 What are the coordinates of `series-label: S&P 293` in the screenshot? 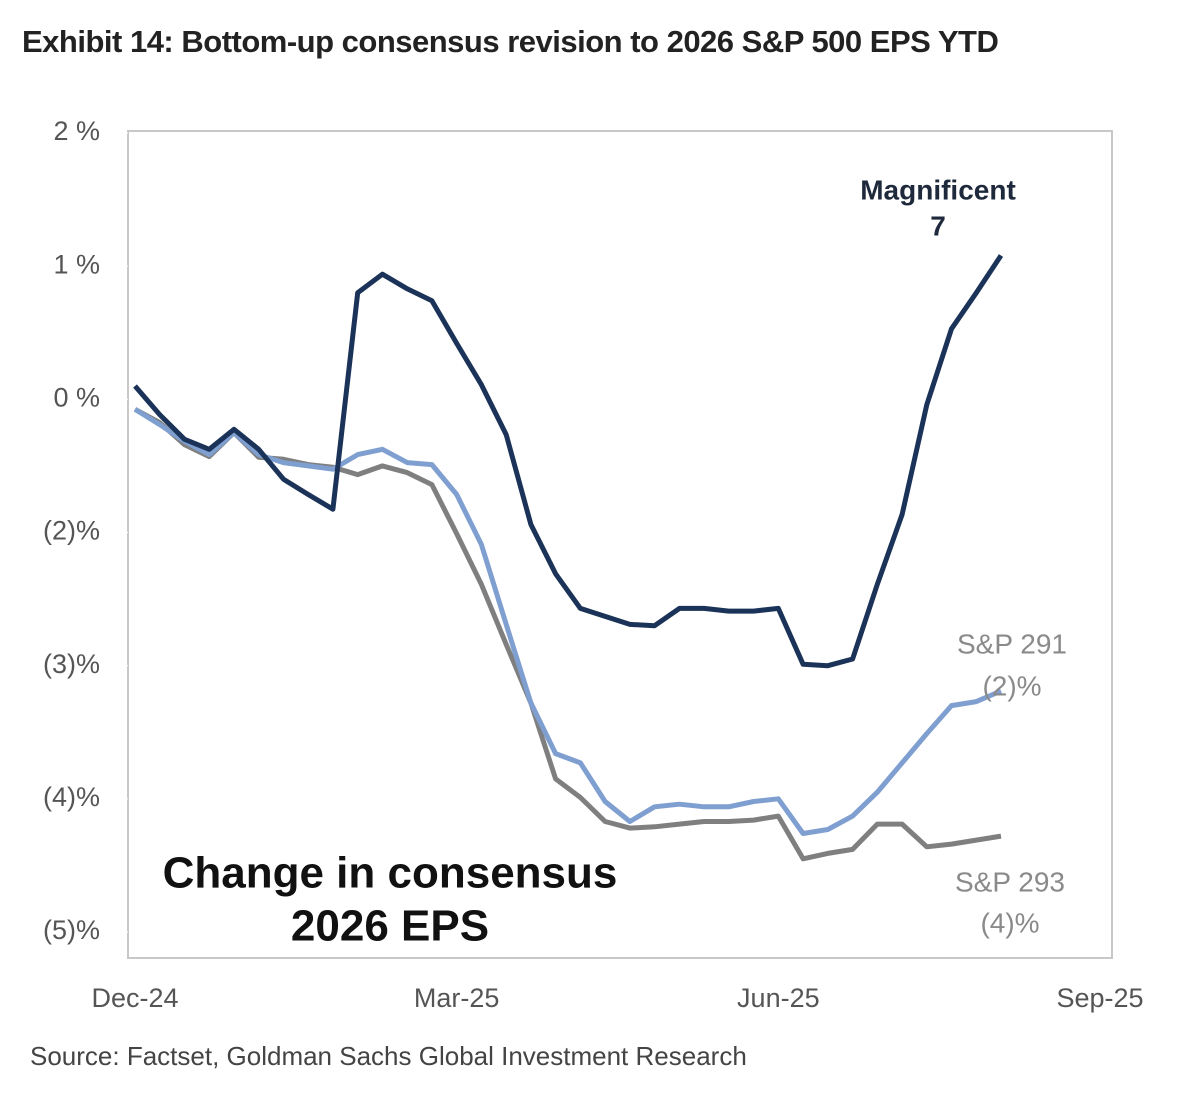 It's located at (1010, 881).